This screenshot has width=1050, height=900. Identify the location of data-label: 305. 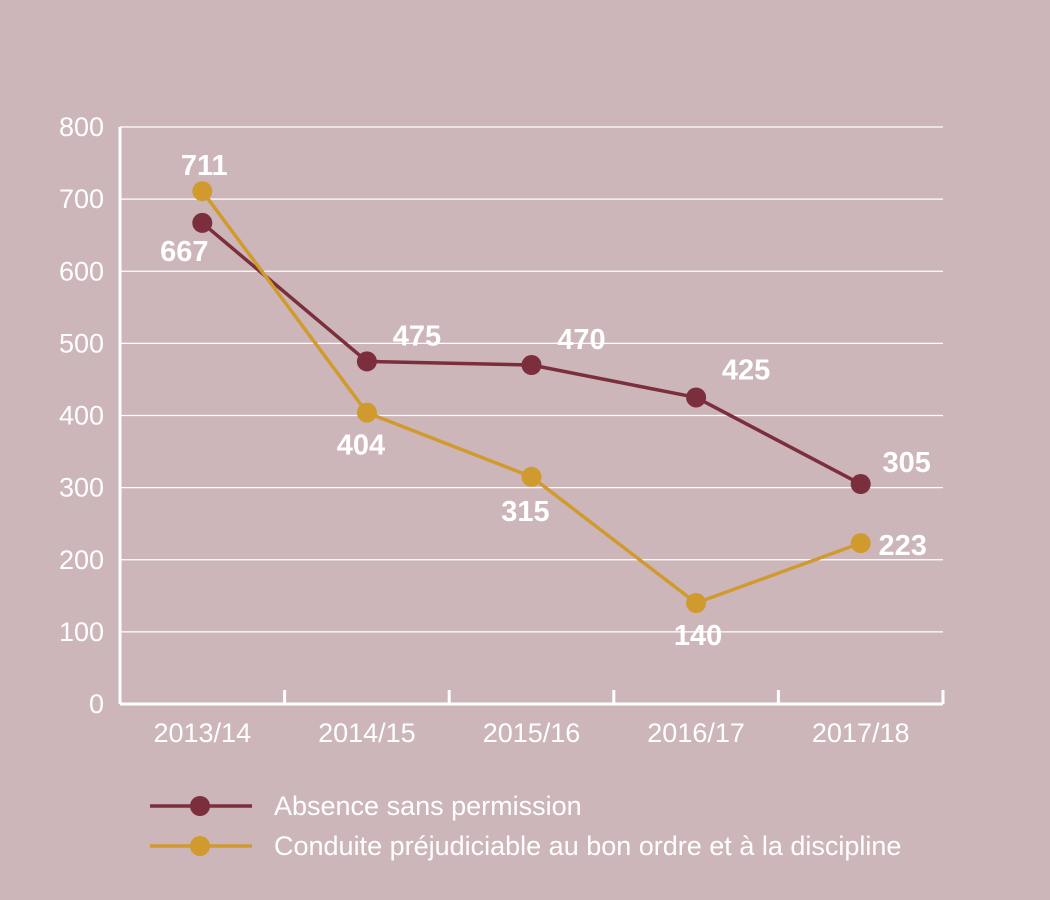
(907, 463).